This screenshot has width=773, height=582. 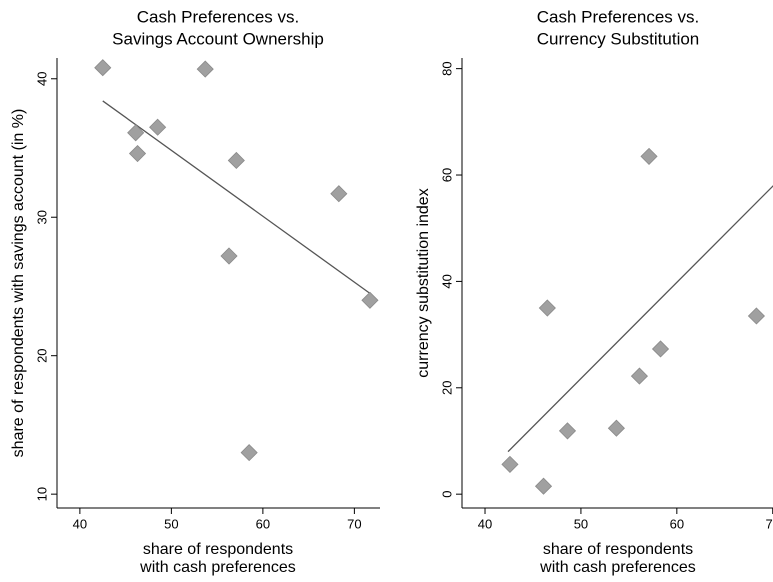 What do you see at coordinates (41, 494) in the screenshot?
I see `y-tick-label: 10` at bounding box center [41, 494].